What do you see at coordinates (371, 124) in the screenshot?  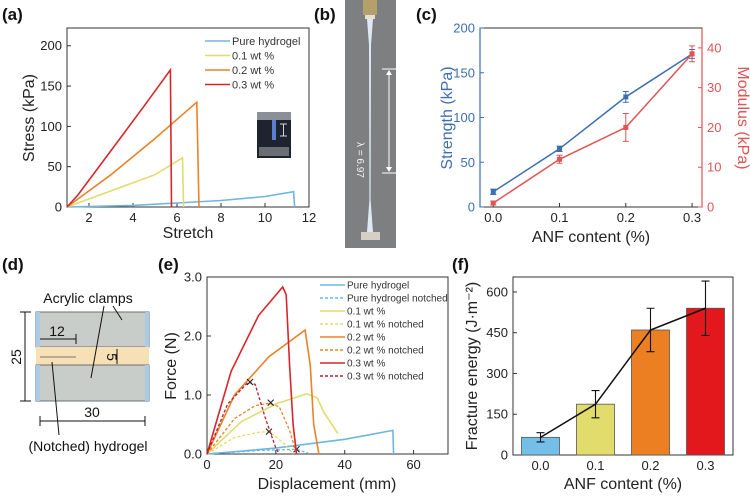 I see `stretched-hydrogel-photo: λ = 6.97` at bounding box center [371, 124].